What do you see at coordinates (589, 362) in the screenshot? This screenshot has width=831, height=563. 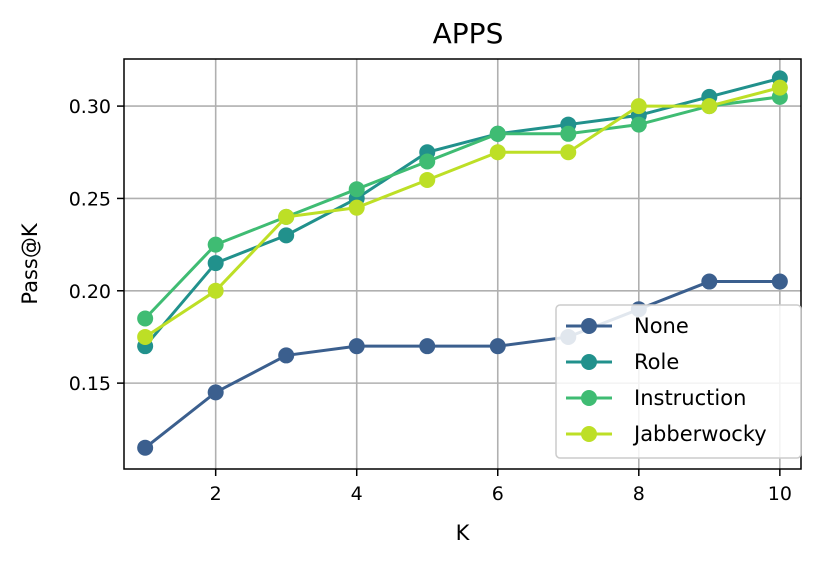 I see `legend-marker-role` at bounding box center [589, 362].